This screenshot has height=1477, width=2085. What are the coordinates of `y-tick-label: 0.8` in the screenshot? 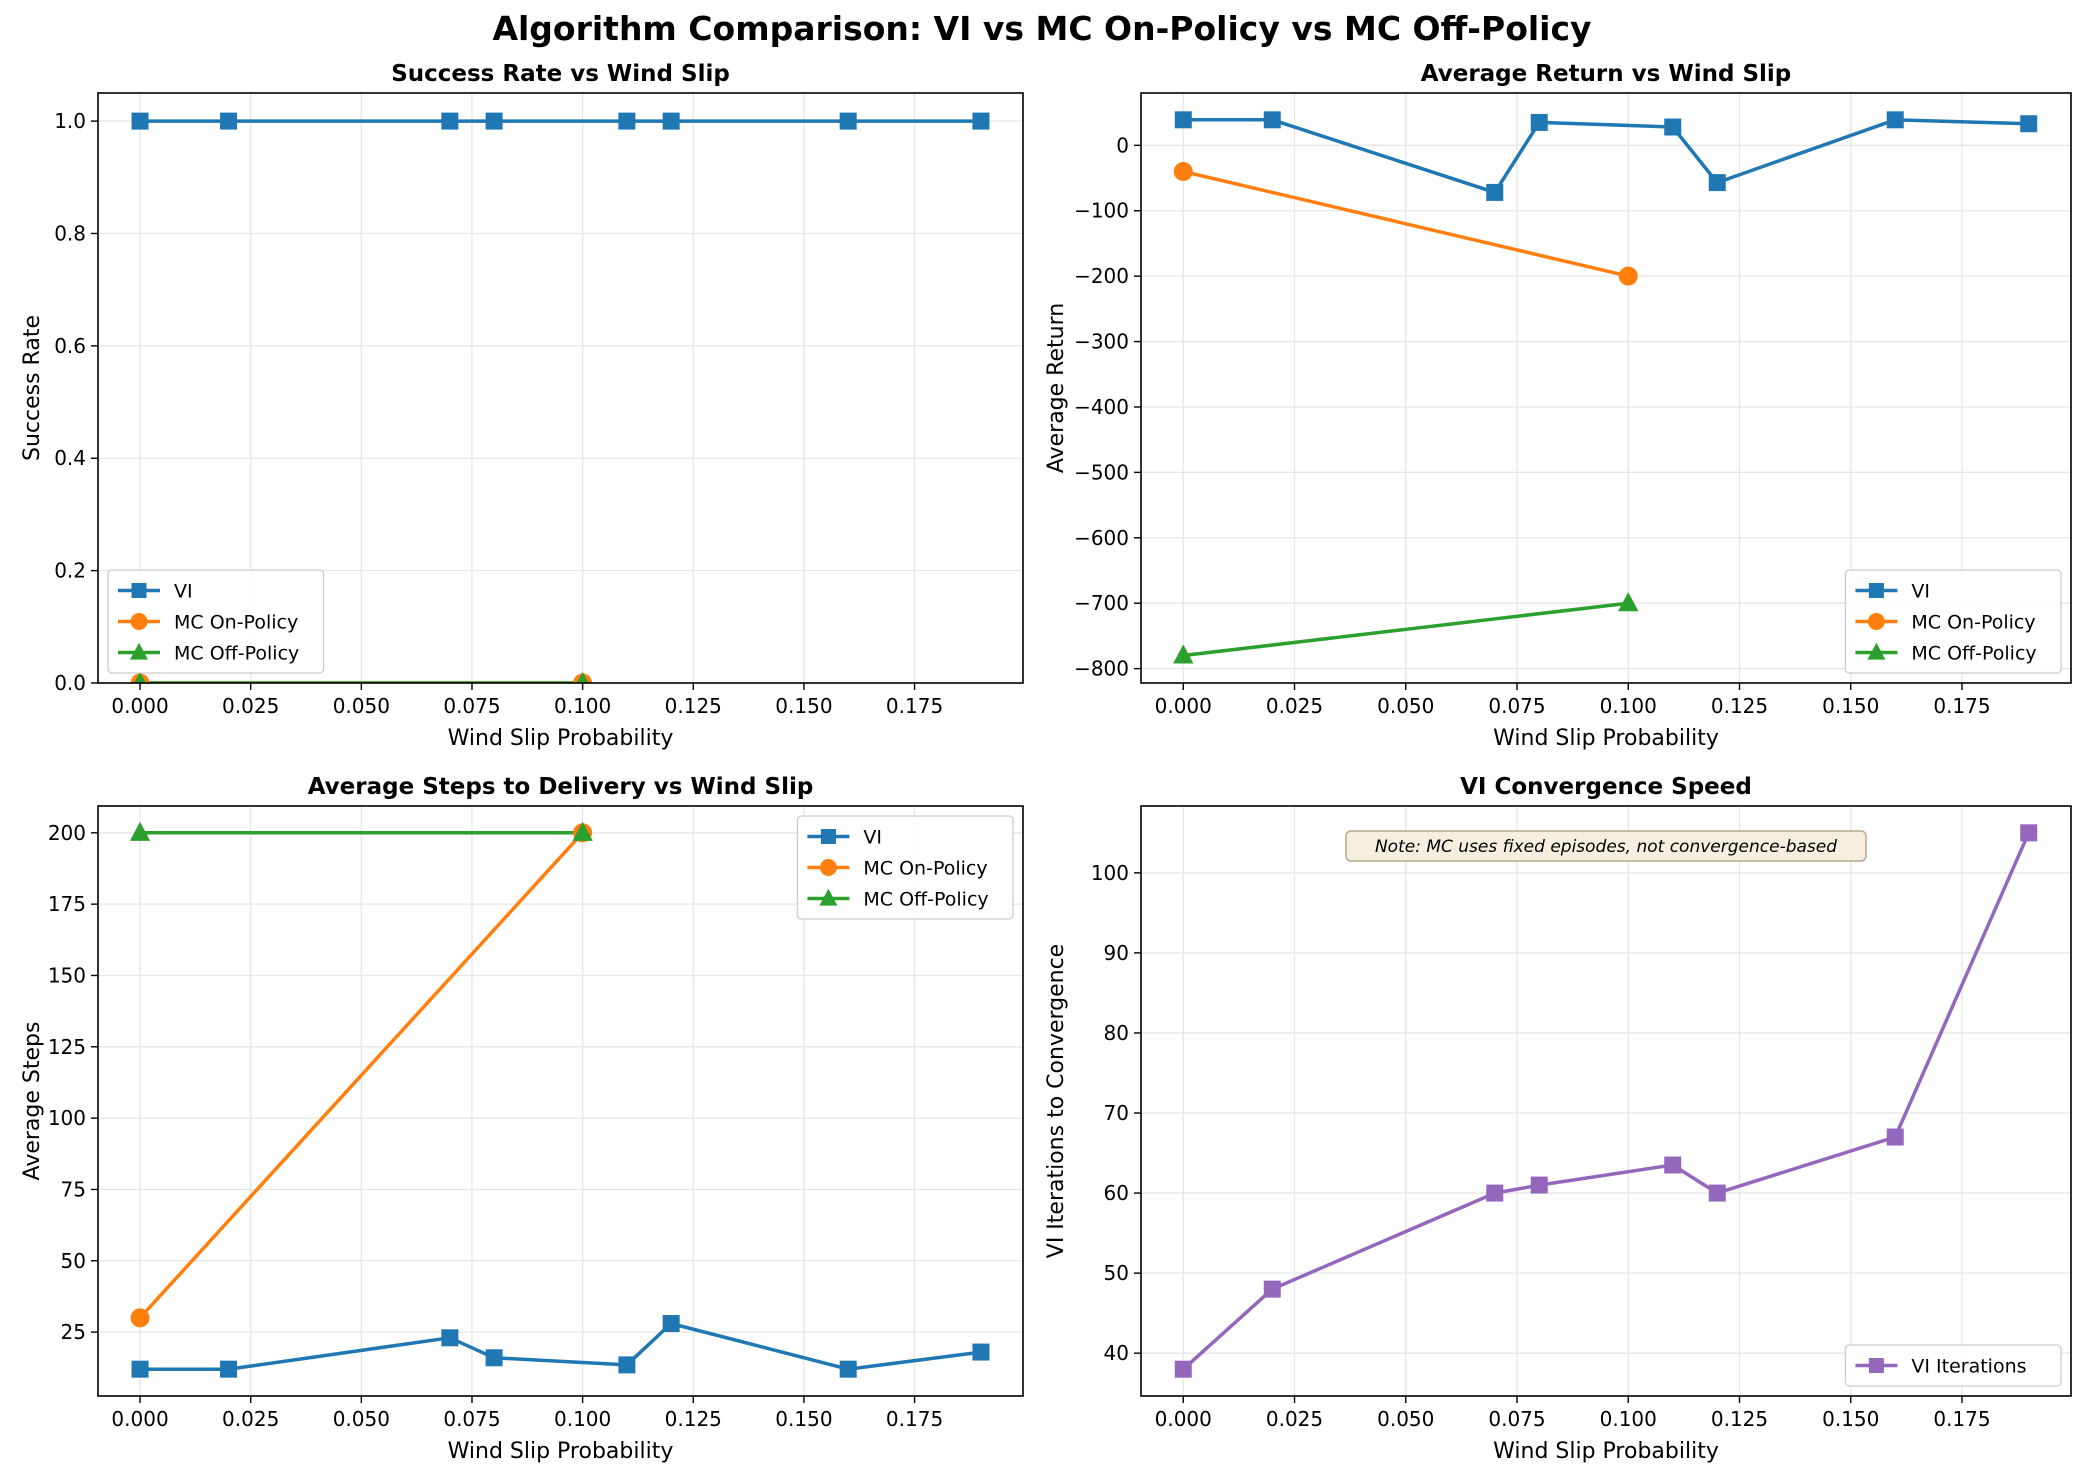 It's located at (70, 233).